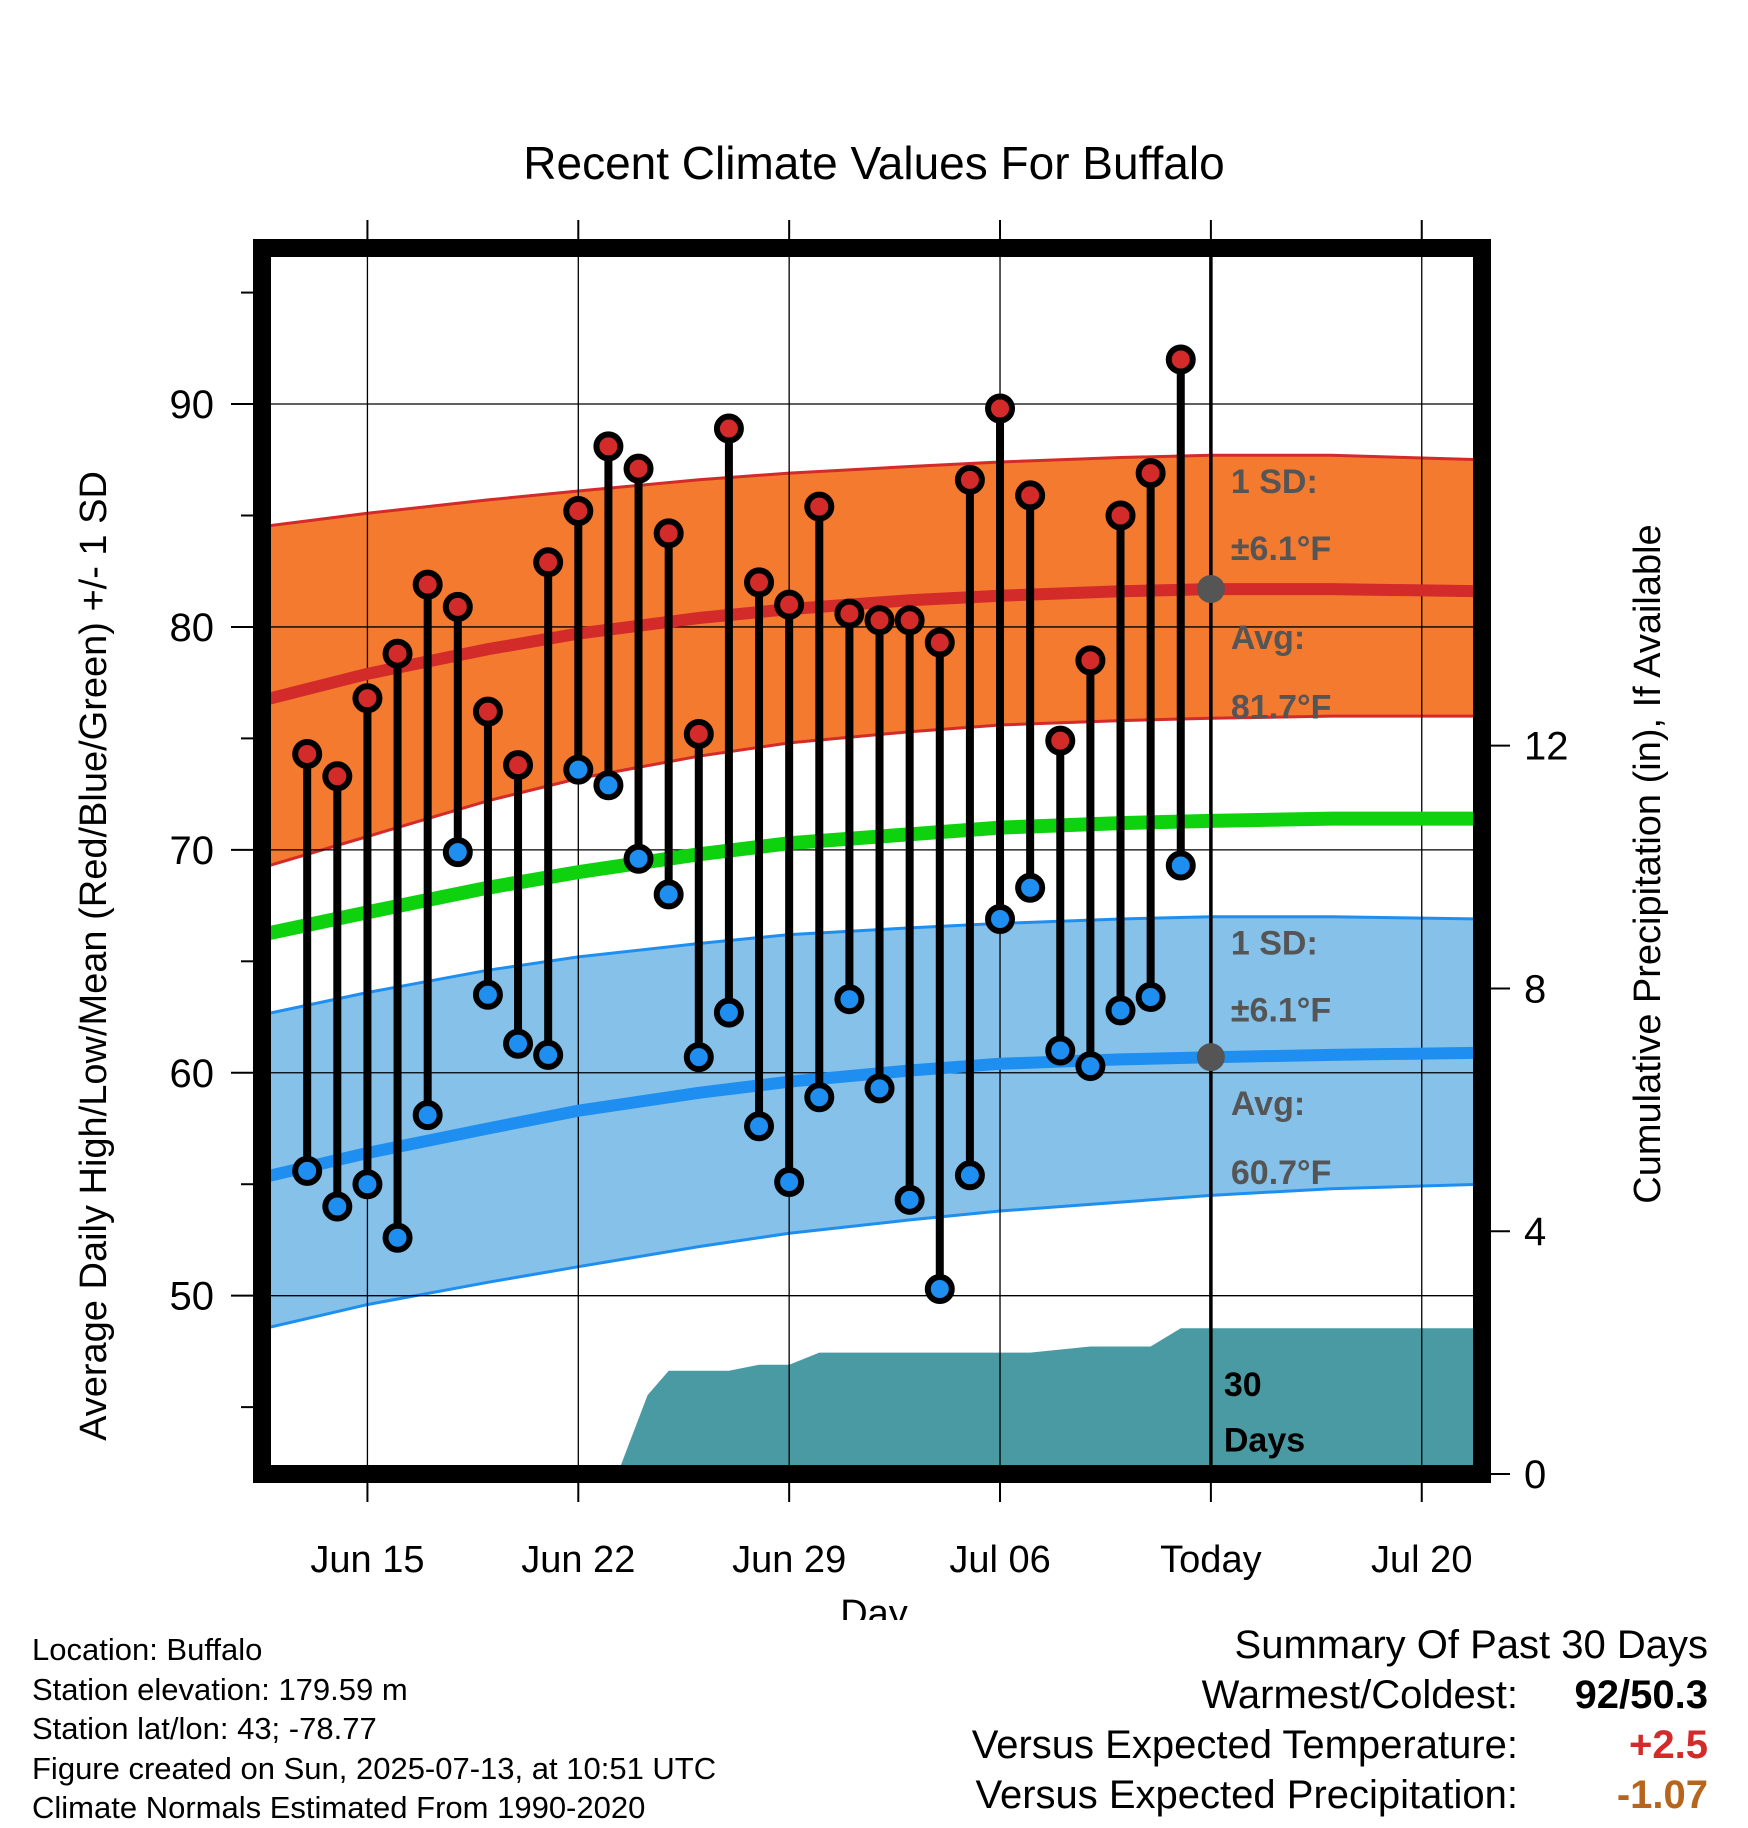  I want to click on y2-tick-label: 12, so click(1546, 747).